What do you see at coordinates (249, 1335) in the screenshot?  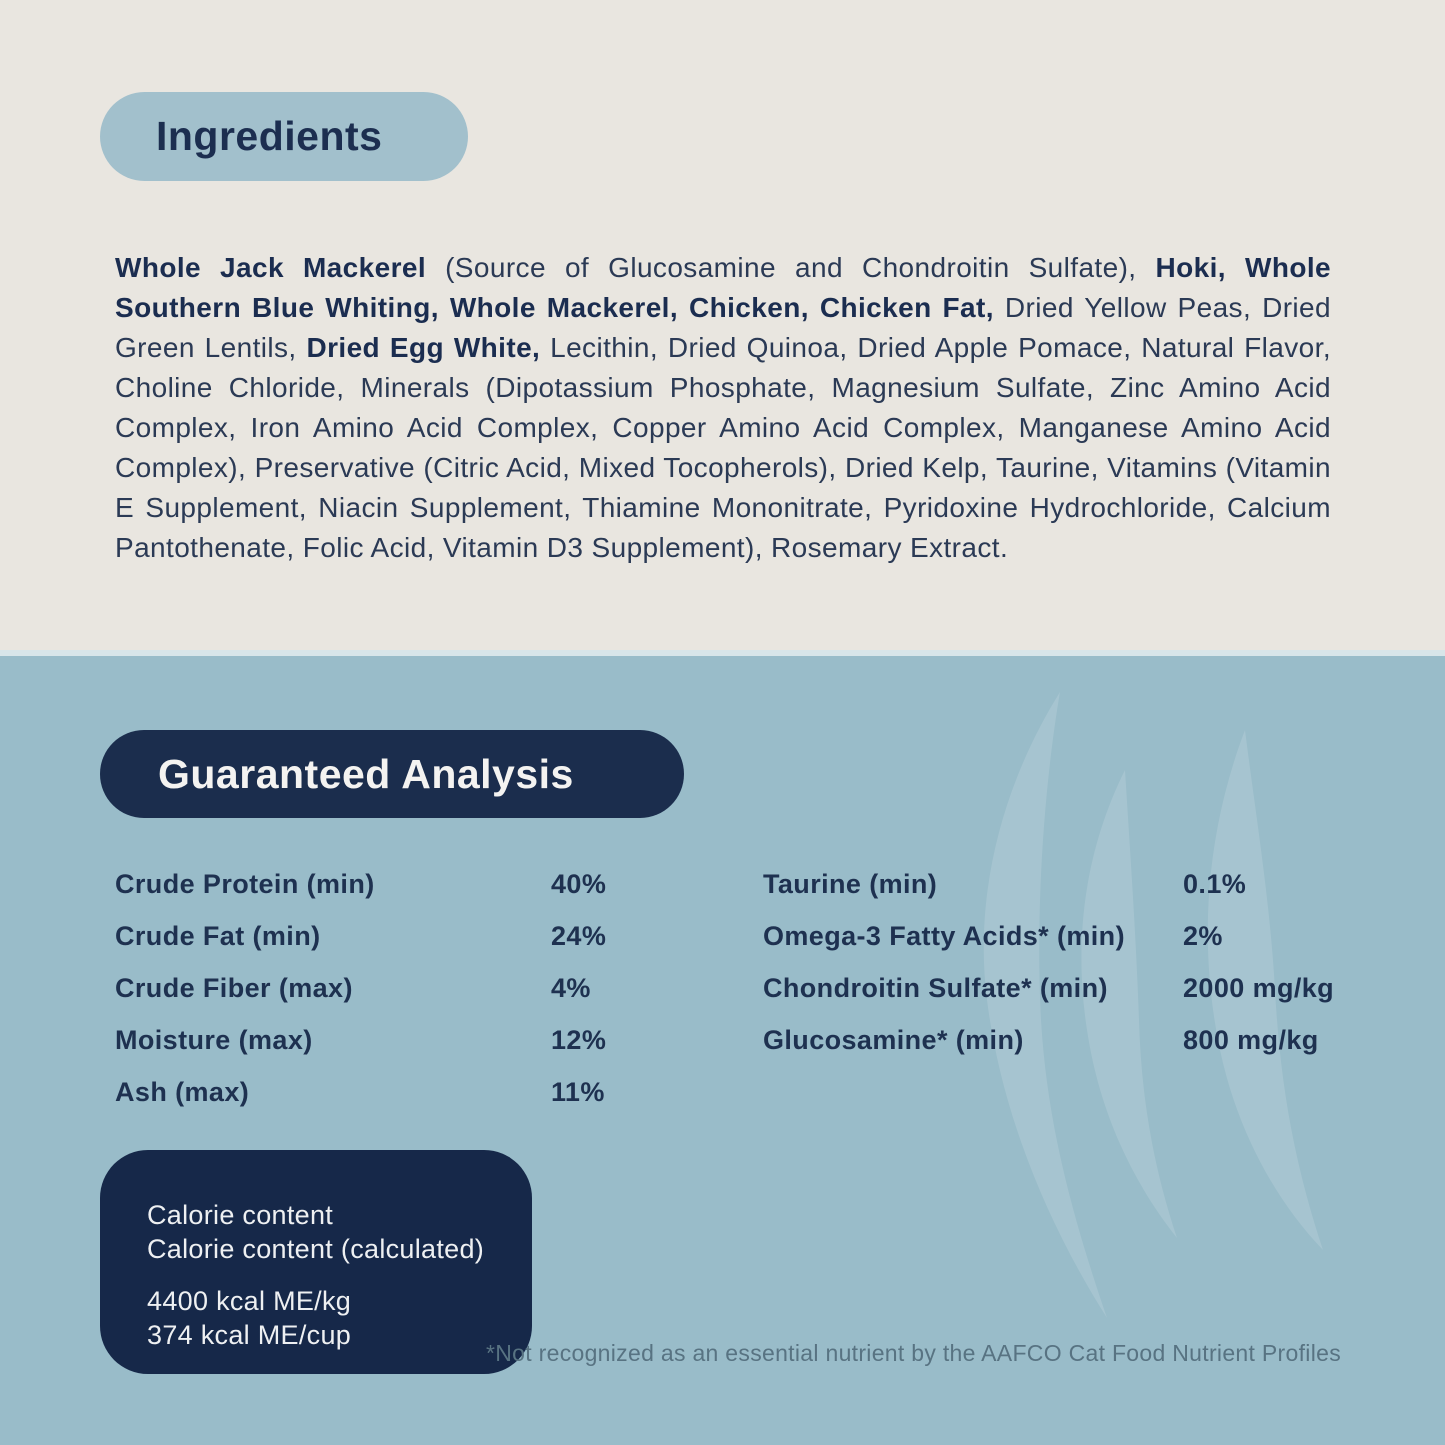 I see `calorie-value-line: 374 kcal ME/cup` at bounding box center [249, 1335].